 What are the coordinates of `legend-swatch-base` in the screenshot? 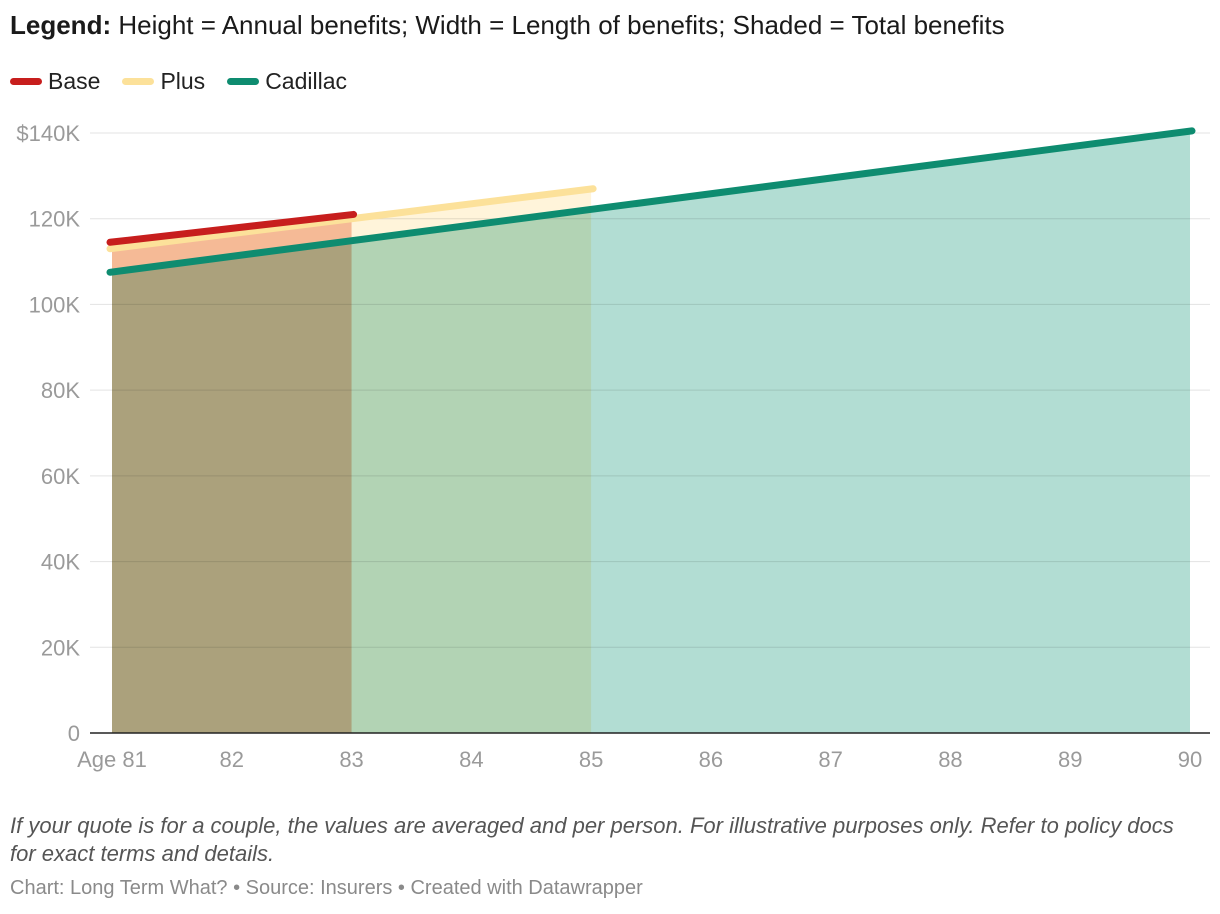 It's located at (26, 81).